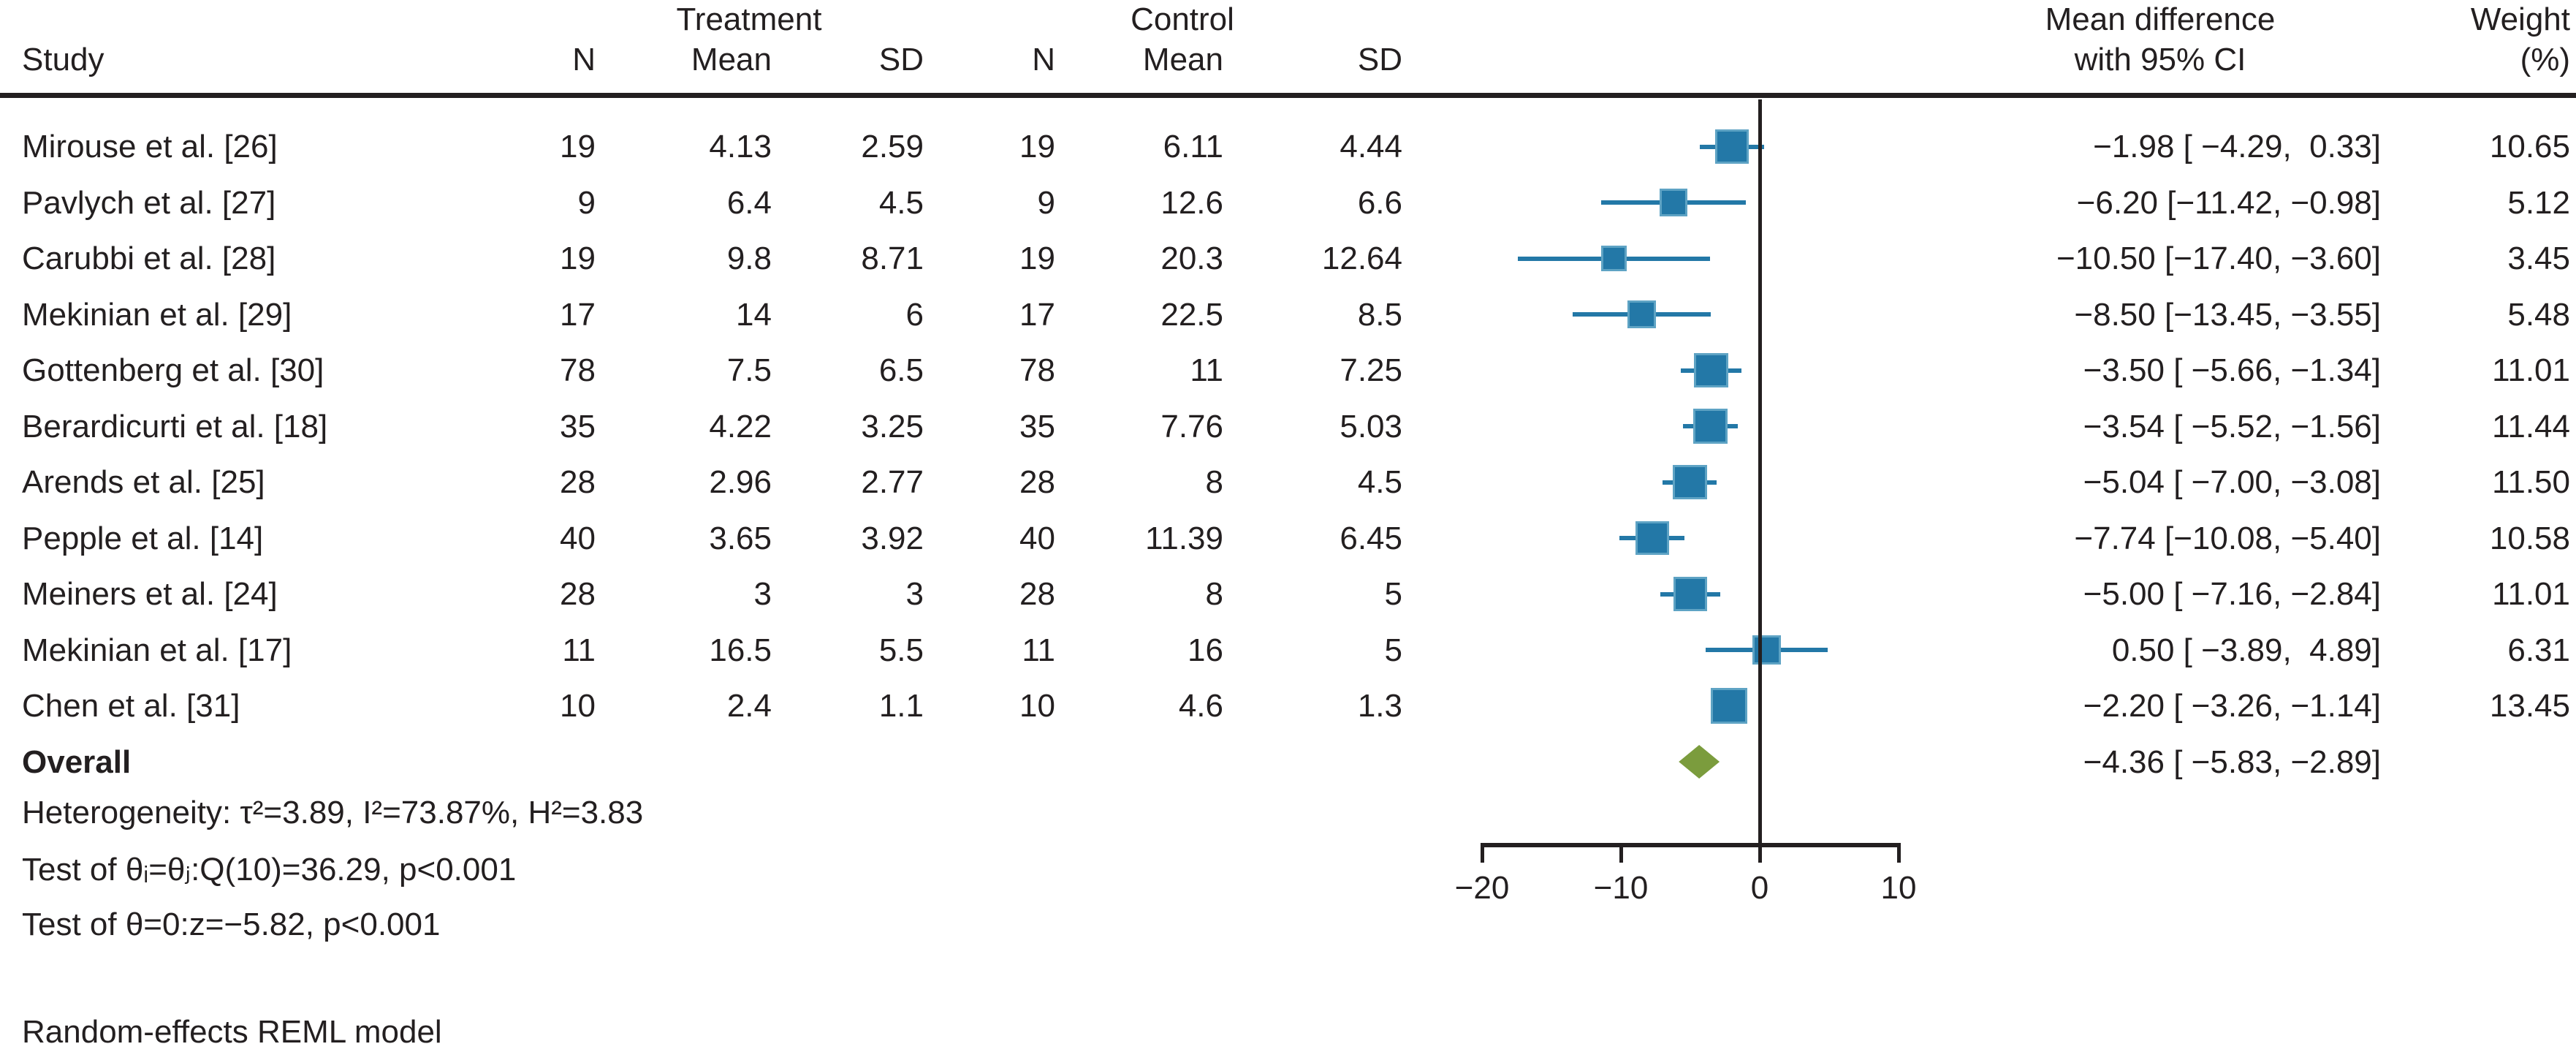 Image resolution: width=2576 pixels, height=1052 pixels. Describe the element at coordinates (2530, 538) in the screenshot. I see `weight-value: 10.58` at that location.